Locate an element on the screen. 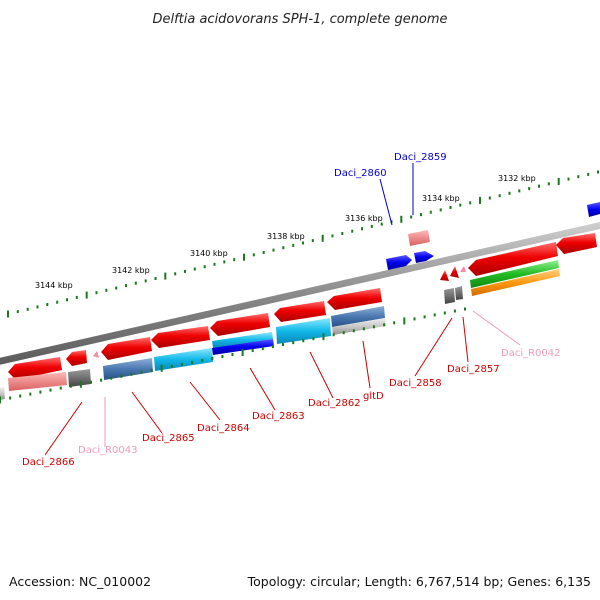  rna-daci-r0043 is located at coordinates (96, 354).